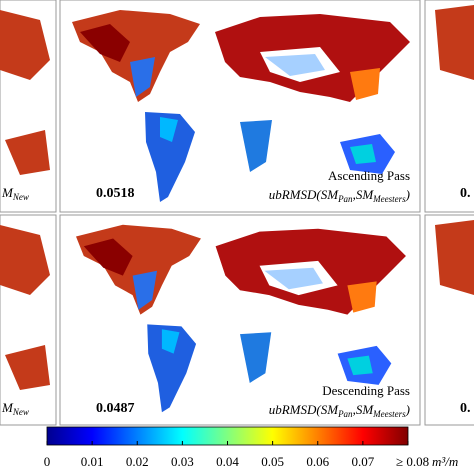 The height and width of the screenshot is (474, 474). What do you see at coordinates (363, 461) in the screenshot?
I see `tick-label: 0.07` at bounding box center [363, 461].